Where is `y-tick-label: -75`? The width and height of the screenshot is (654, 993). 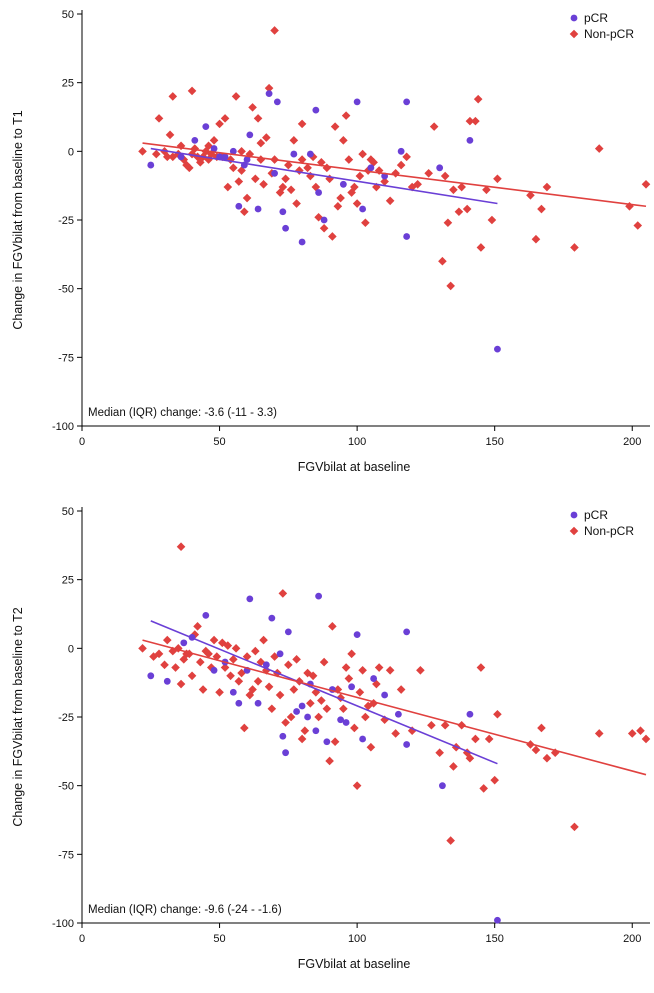
y-tick-label: -75 is located at coordinates (66, 855).